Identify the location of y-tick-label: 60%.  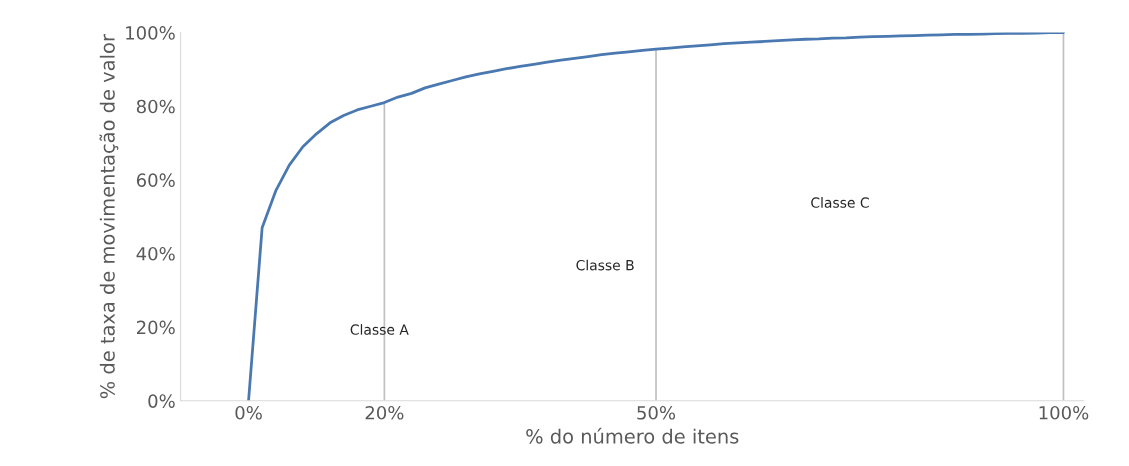
(155, 180).